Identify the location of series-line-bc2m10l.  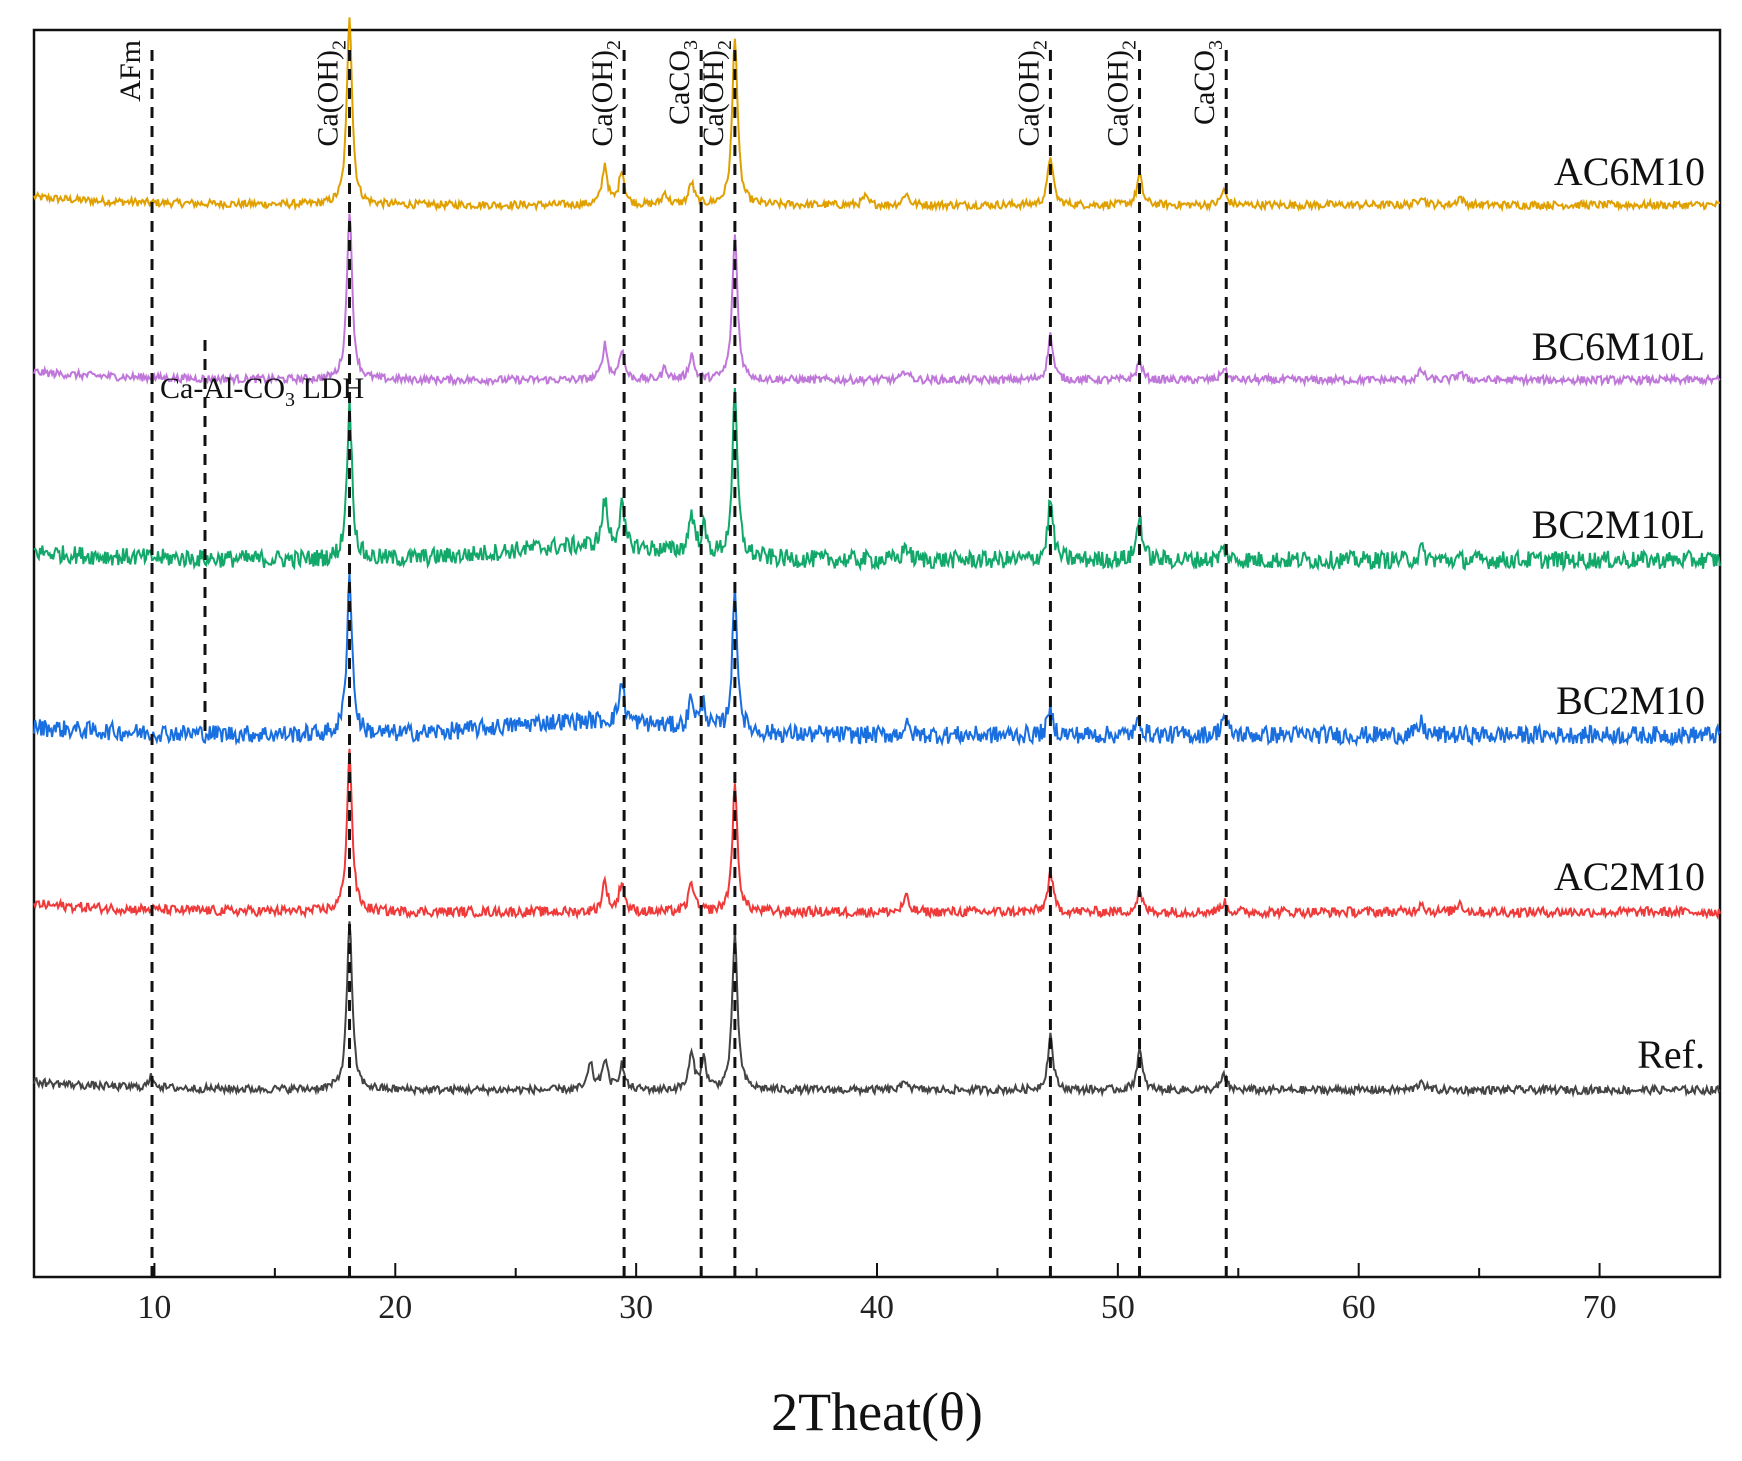
(877, 480).